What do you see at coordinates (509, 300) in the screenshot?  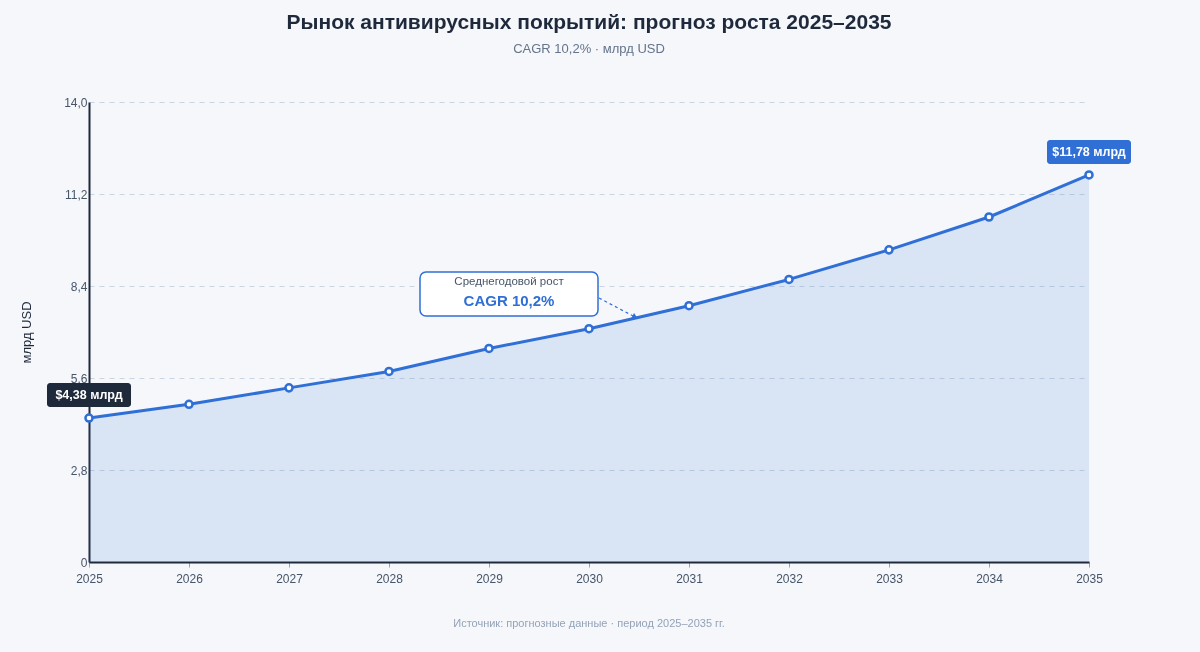 I see `annotation: CAGR 10,2%` at bounding box center [509, 300].